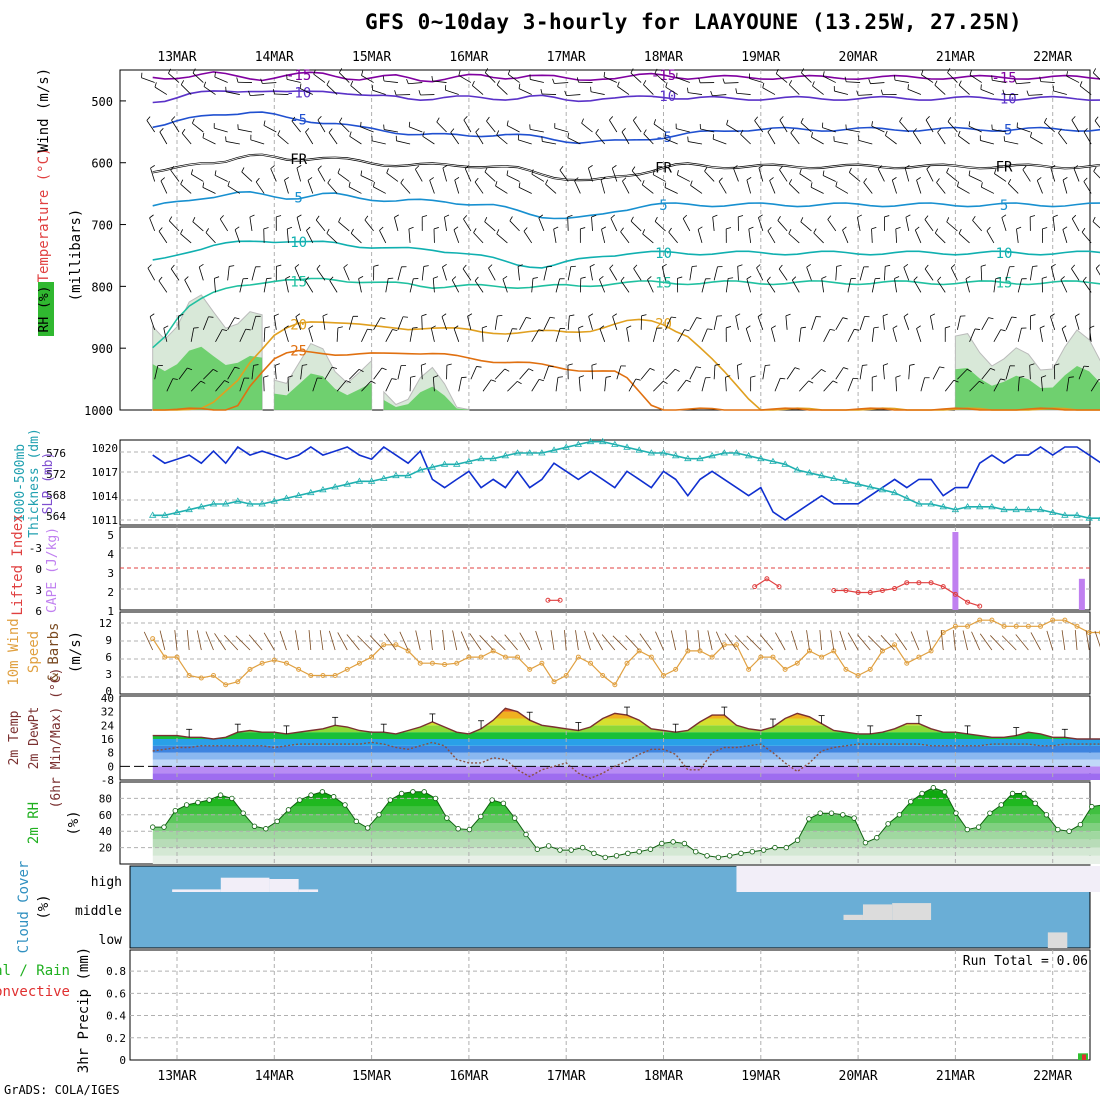 The height and width of the screenshot is (1100, 1100). Describe the element at coordinates (106, 882) in the screenshot. I see `cloud-layer-label: high` at that location.